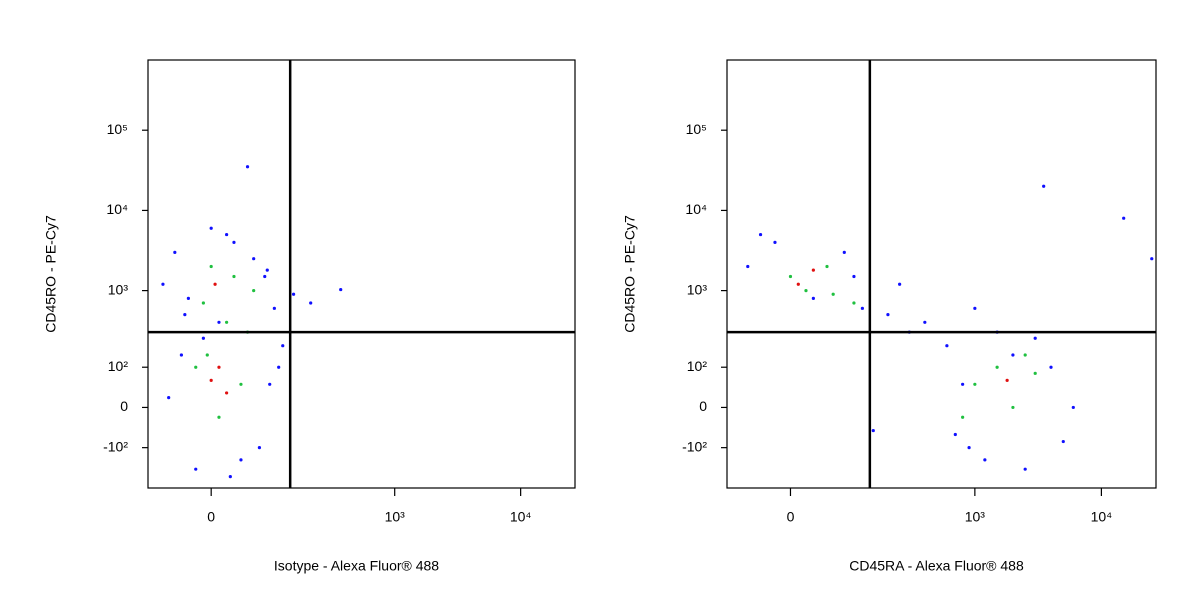 This screenshot has height=600, width=1200. Describe the element at coordinates (356, 566) in the screenshot. I see `x-axis-label: Isotype - Alexa Fluor® 488` at that location.